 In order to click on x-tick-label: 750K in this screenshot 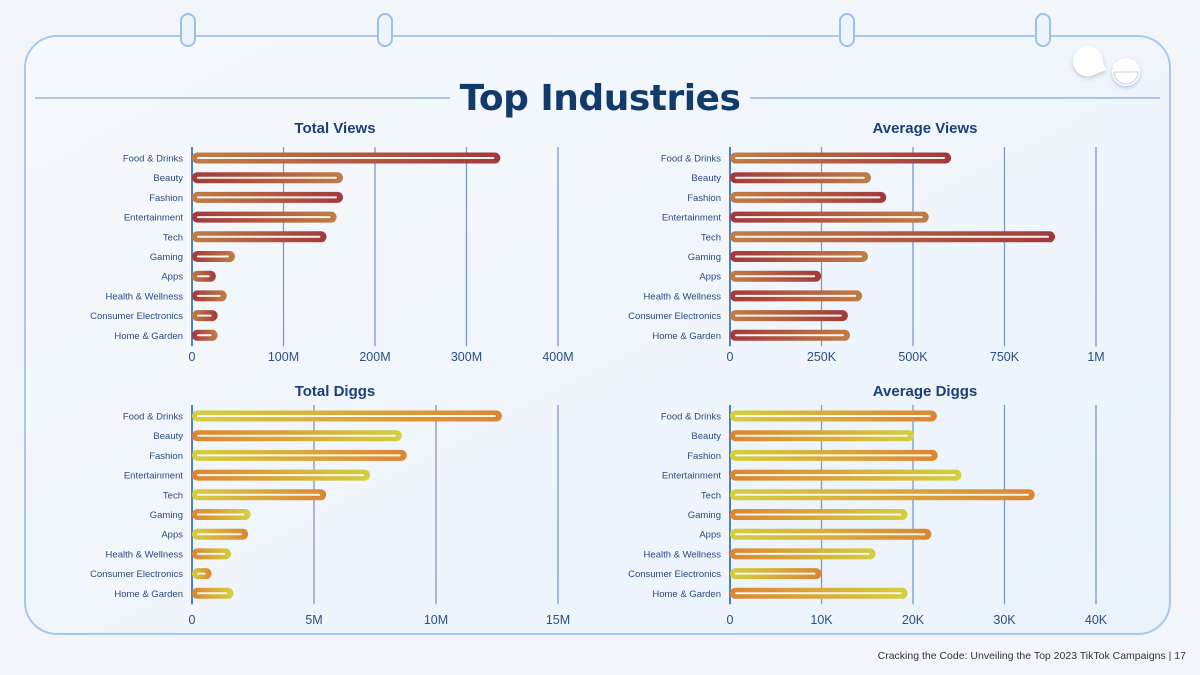, I will do `click(1005, 357)`.